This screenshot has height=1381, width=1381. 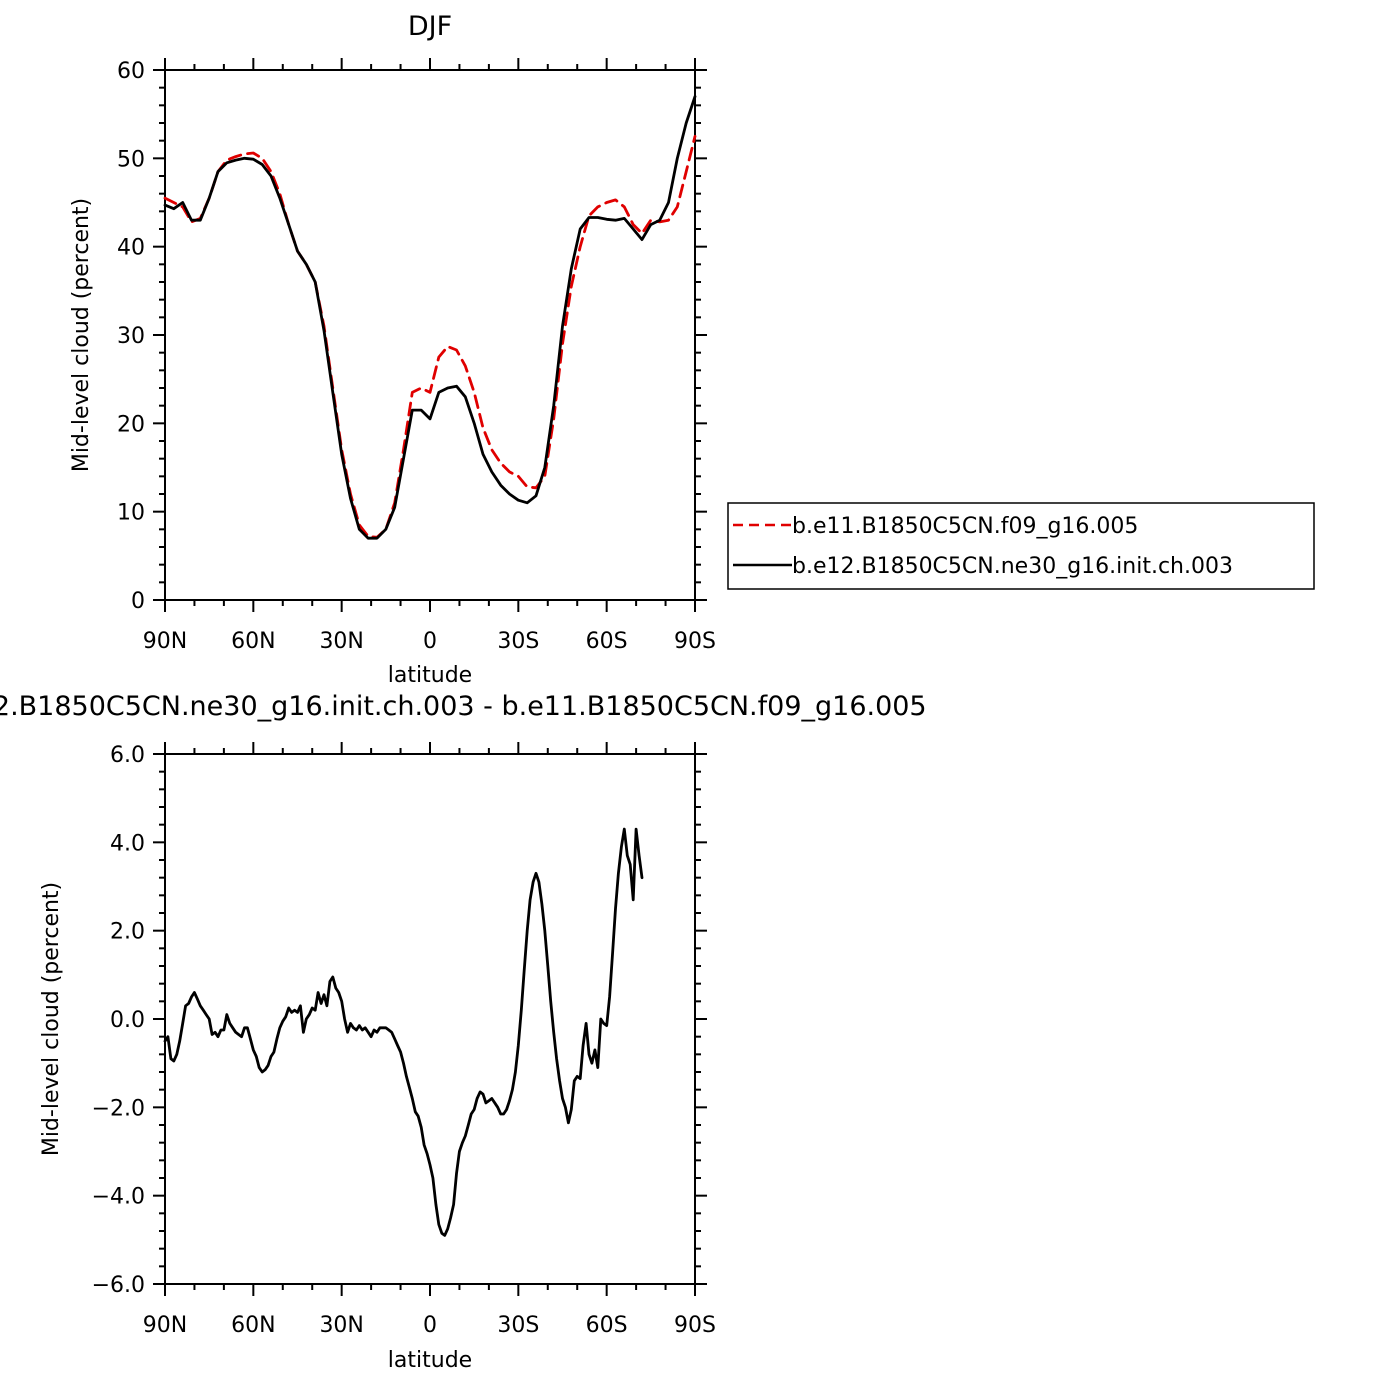 I want to click on bottom-x-tick-label: 30N, so click(x=341, y=1325).